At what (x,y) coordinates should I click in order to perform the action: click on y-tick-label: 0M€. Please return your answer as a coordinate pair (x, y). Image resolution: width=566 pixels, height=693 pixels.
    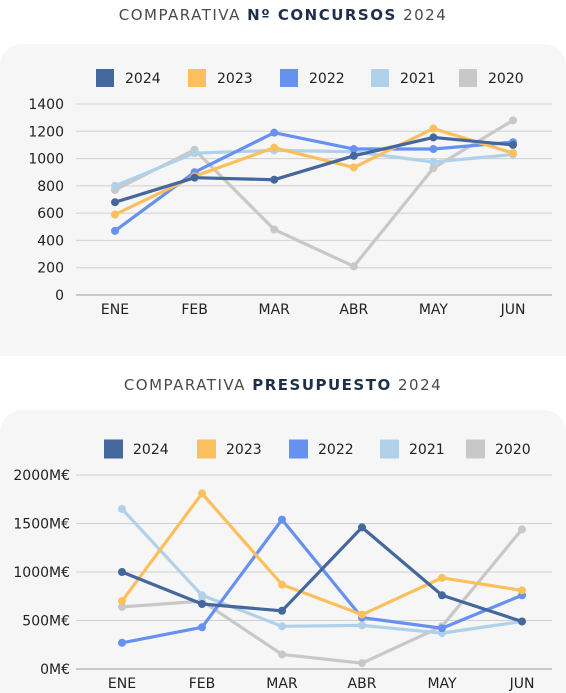
    Looking at the image, I should click on (55, 670).